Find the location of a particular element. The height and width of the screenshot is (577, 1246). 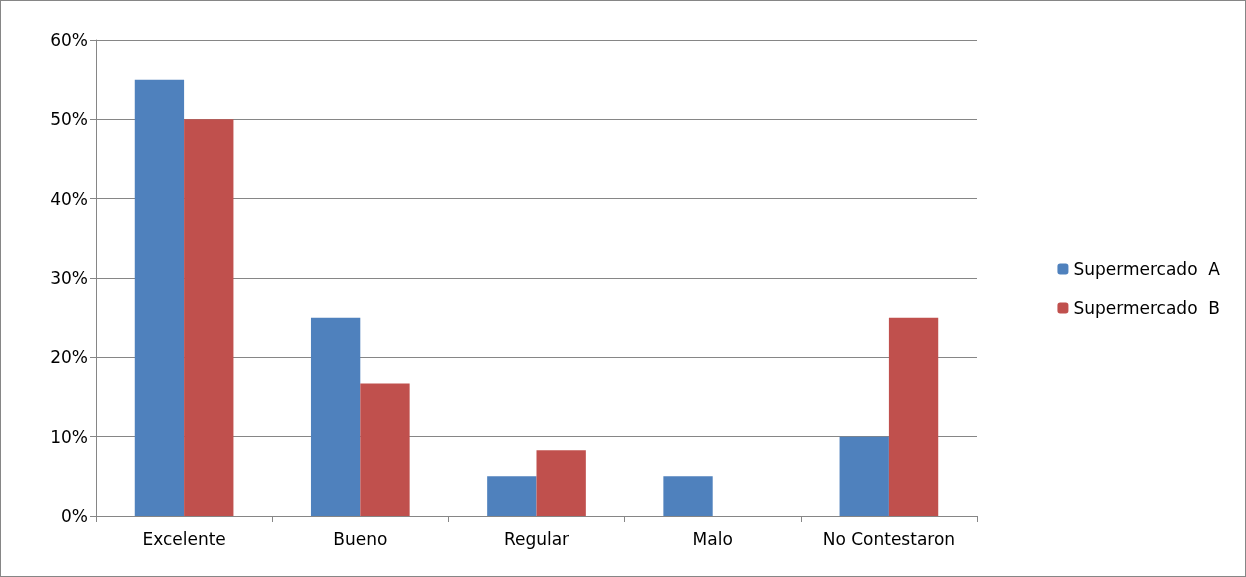

y-tick-label: 0% is located at coordinates (74, 516).